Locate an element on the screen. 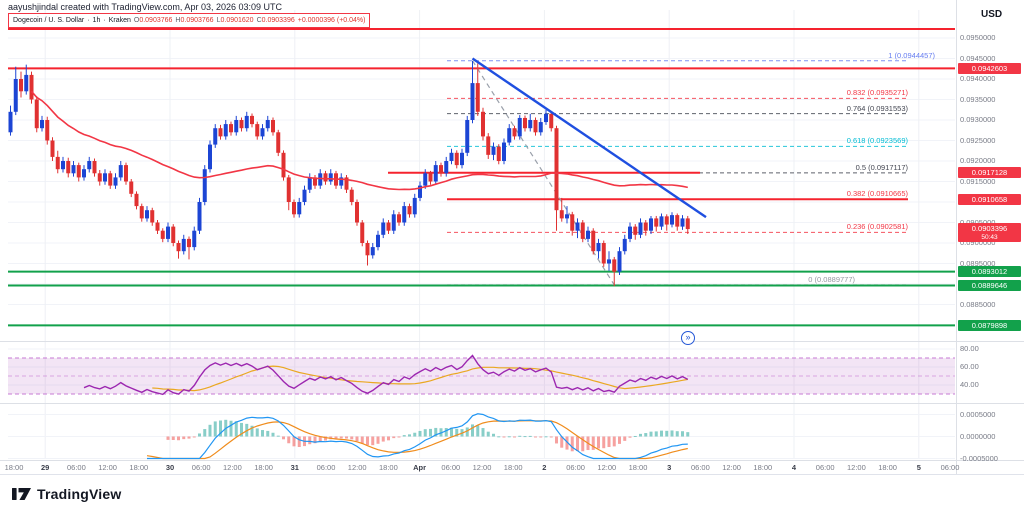 The height and width of the screenshot is (512, 1024). macd-axis-tick: -0.0005000 is located at coordinates (979, 458).